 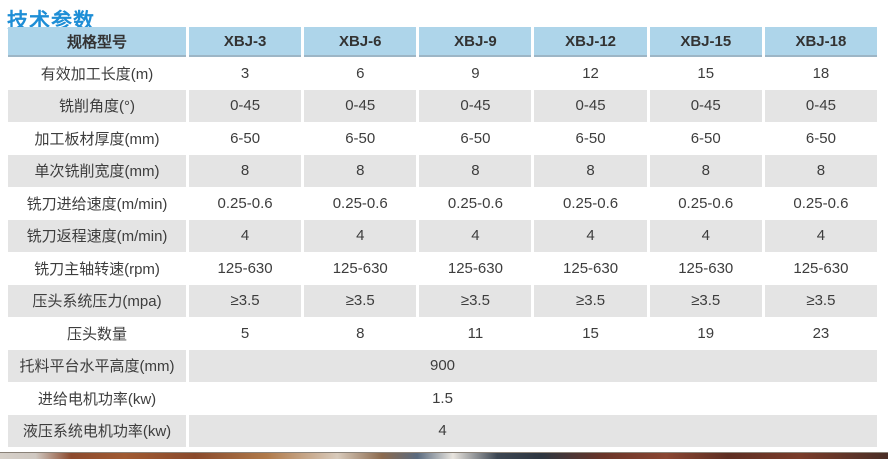 What do you see at coordinates (360, 42) in the screenshot?
I see `header-model-cell: XBJ-6` at bounding box center [360, 42].